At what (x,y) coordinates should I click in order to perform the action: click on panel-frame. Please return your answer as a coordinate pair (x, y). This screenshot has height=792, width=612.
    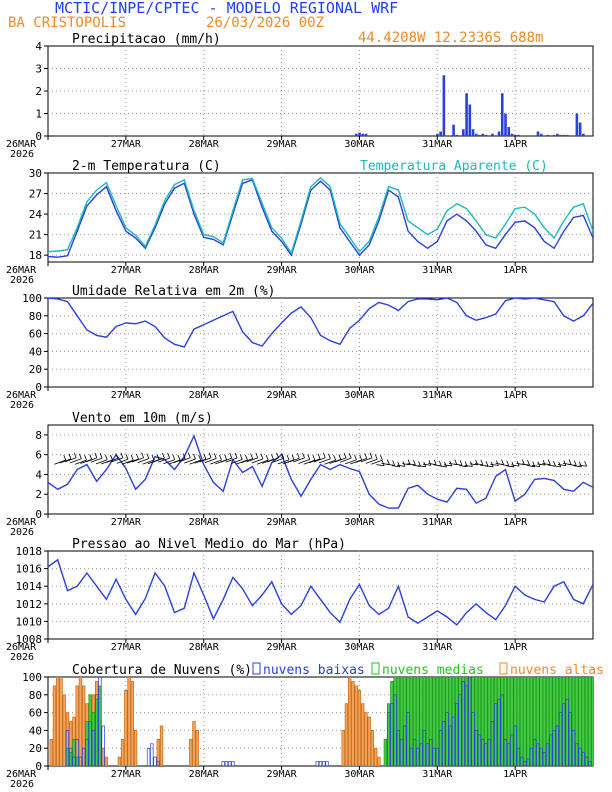
    Looking at the image, I should click on (320, 217).